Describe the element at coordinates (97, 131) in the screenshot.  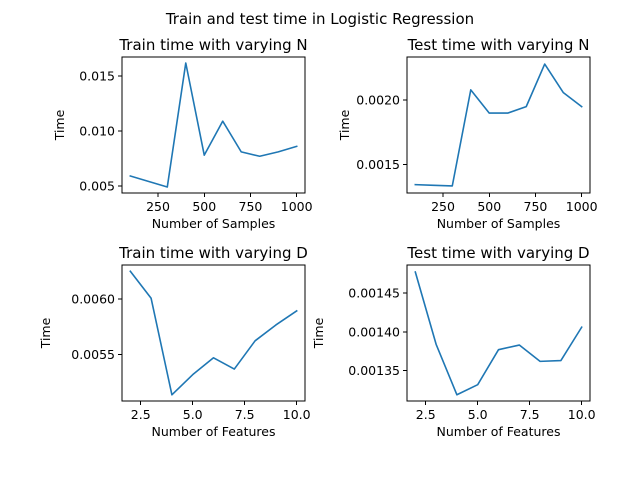
I see `y-tick-label: 0.010` at that location.